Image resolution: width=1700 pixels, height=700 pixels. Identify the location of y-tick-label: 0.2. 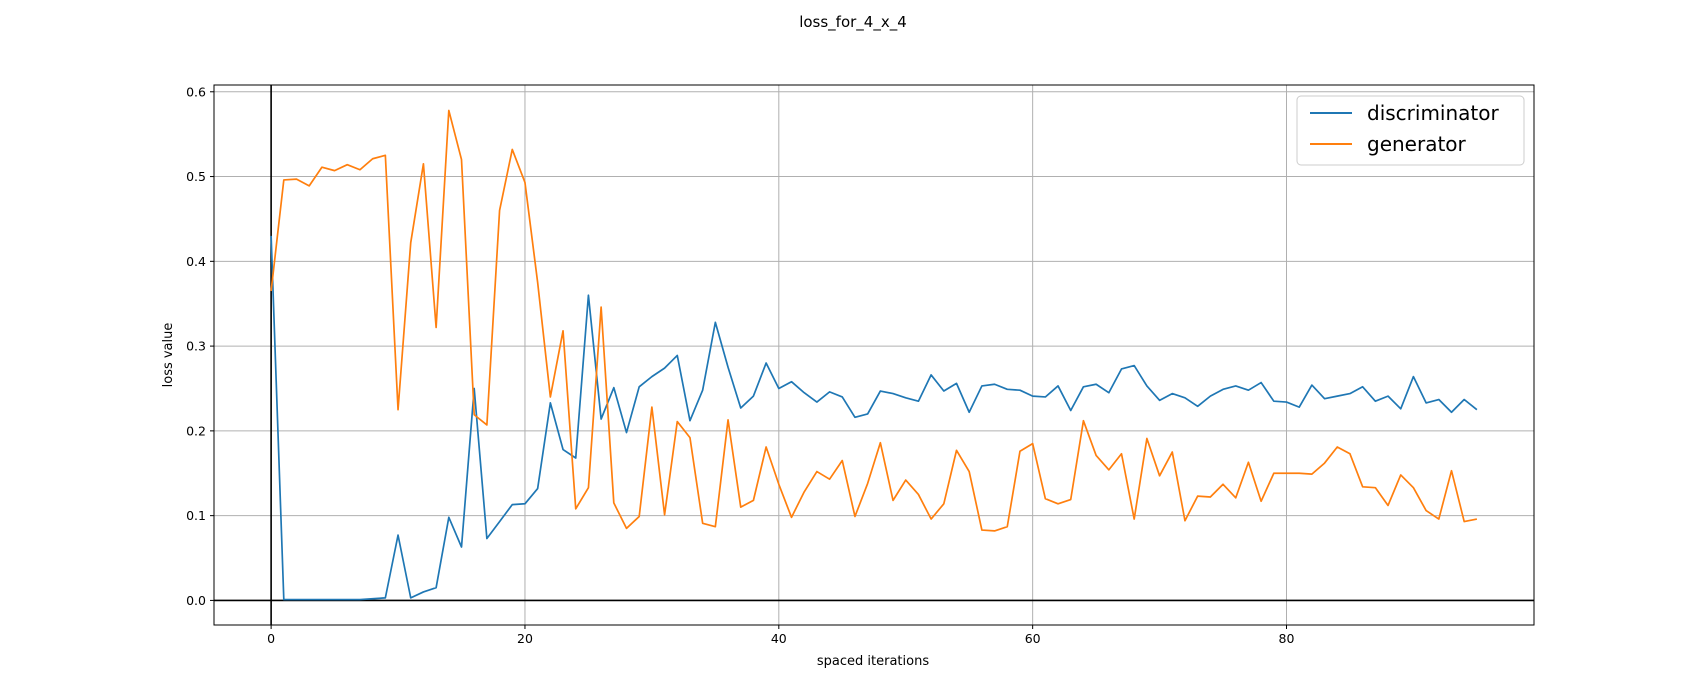
(196, 430).